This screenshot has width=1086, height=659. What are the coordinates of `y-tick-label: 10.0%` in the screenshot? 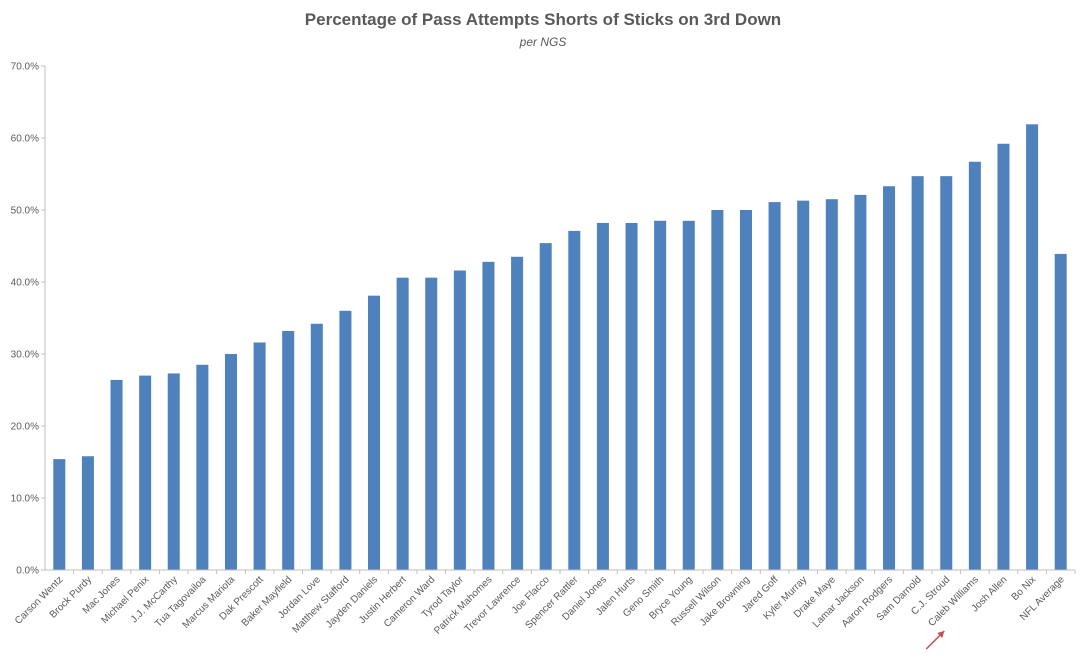 It's located at (25, 499).